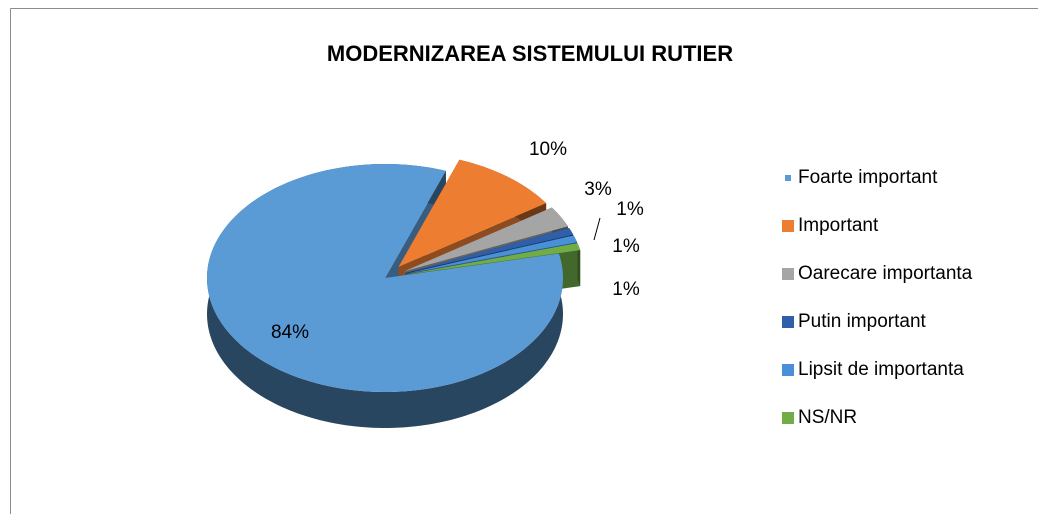 The height and width of the screenshot is (514, 1038). What do you see at coordinates (881, 369) in the screenshot?
I see `legend-label: Lipsit de importanta` at bounding box center [881, 369].